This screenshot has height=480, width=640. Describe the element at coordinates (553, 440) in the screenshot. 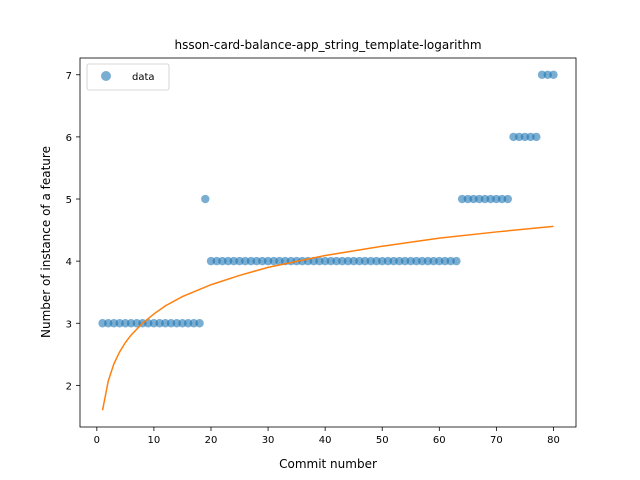

I see `x-tick-label: 80` at that location.